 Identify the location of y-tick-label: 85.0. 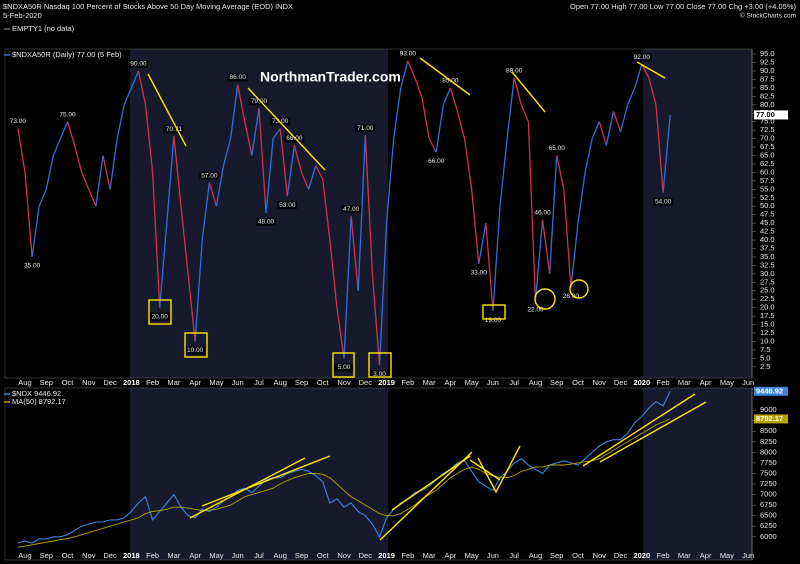
(767, 87).